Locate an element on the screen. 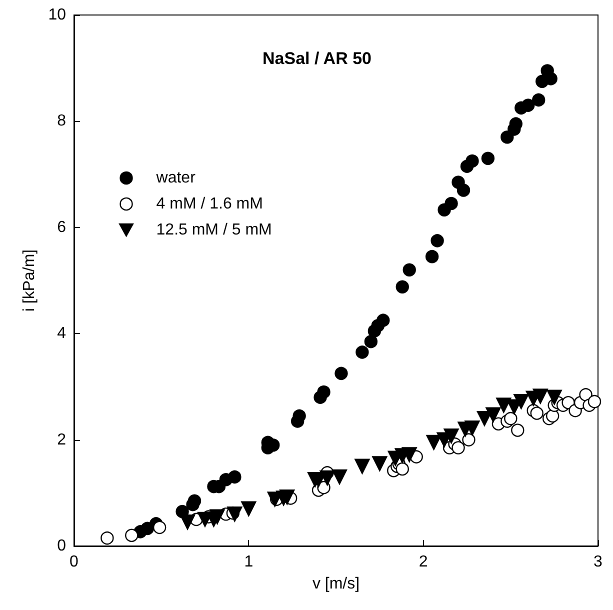 This screenshot has width=613, height=610. x-tick-label: 3 is located at coordinates (598, 562).